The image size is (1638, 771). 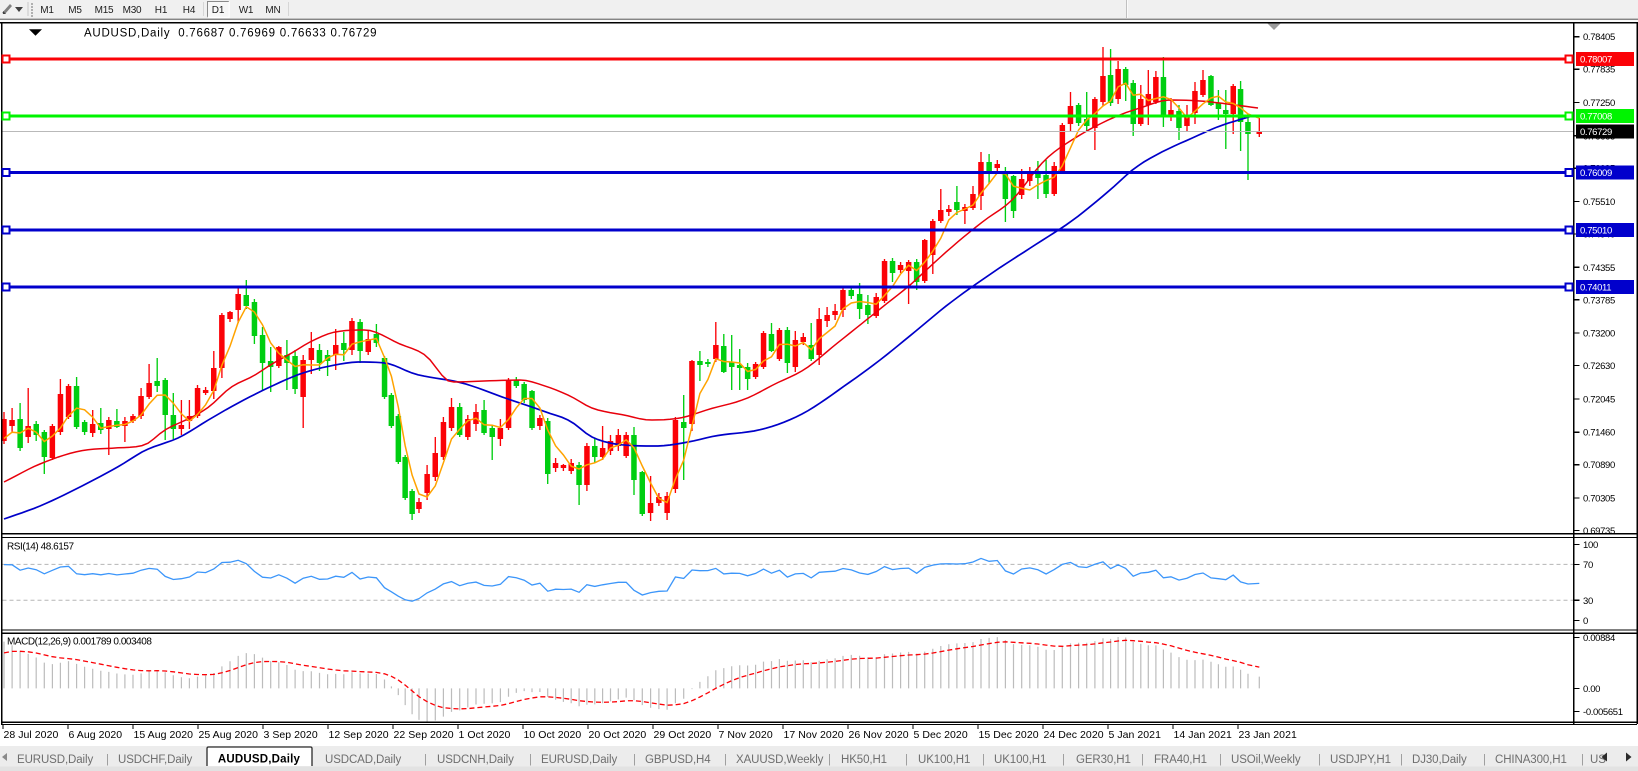 What do you see at coordinates (218, 10) in the screenshot?
I see `svg-text: D1` at bounding box center [218, 10].